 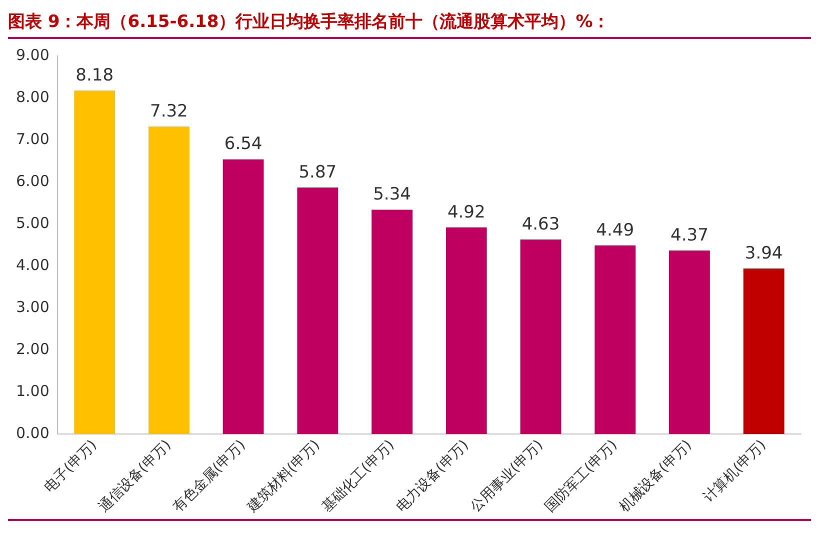 What do you see at coordinates (33, 349) in the screenshot?
I see `y-tick-label: 2.00` at bounding box center [33, 349].